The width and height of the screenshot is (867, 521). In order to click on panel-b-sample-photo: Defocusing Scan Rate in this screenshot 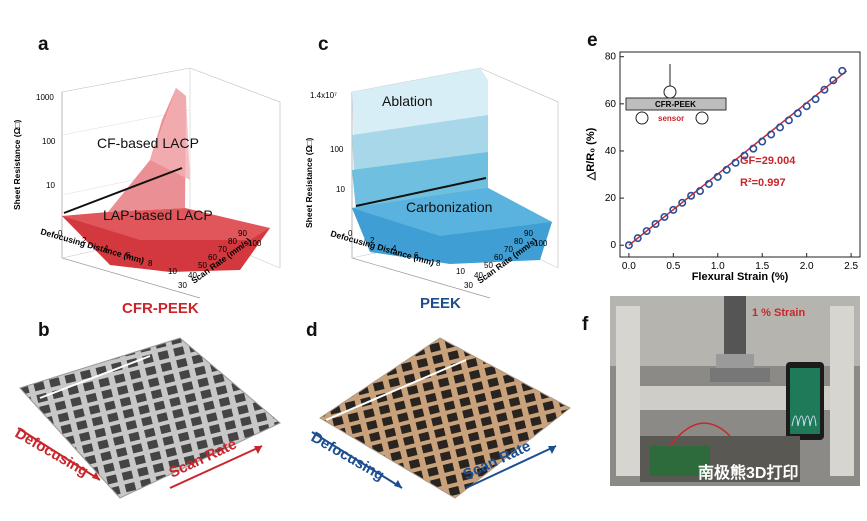, I will do `click(146, 418)`.